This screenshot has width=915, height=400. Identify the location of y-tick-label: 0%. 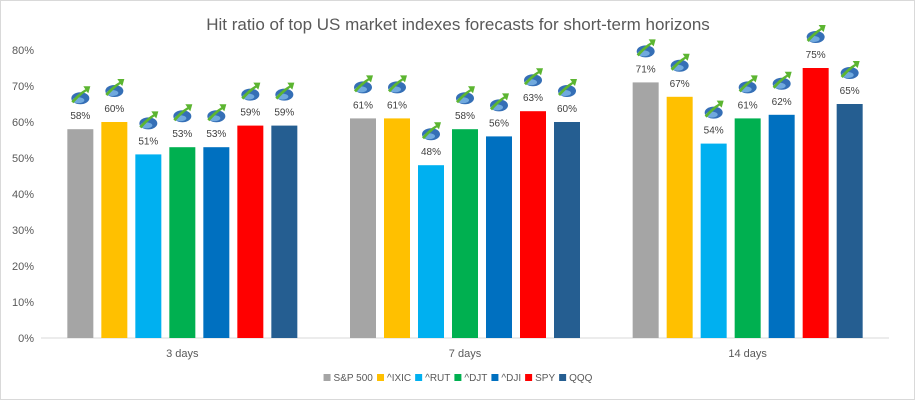
(26, 339).